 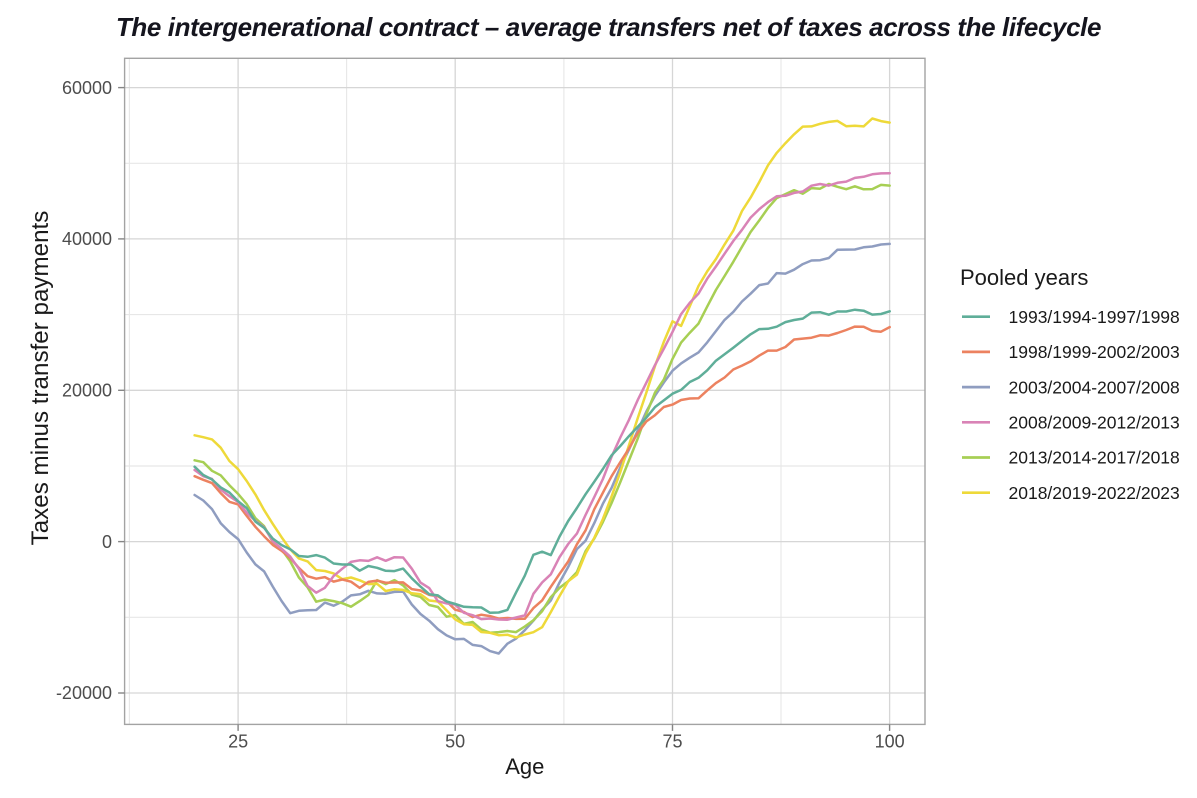 What do you see at coordinates (84, 693) in the screenshot?
I see `svg-text: -20000` at bounding box center [84, 693].